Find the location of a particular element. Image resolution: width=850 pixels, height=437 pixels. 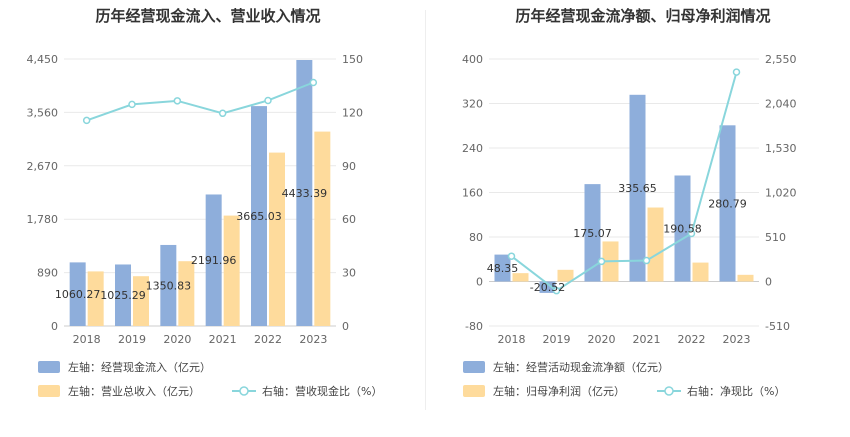

right-axis-tick-label: 60 is located at coordinates (349, 219).